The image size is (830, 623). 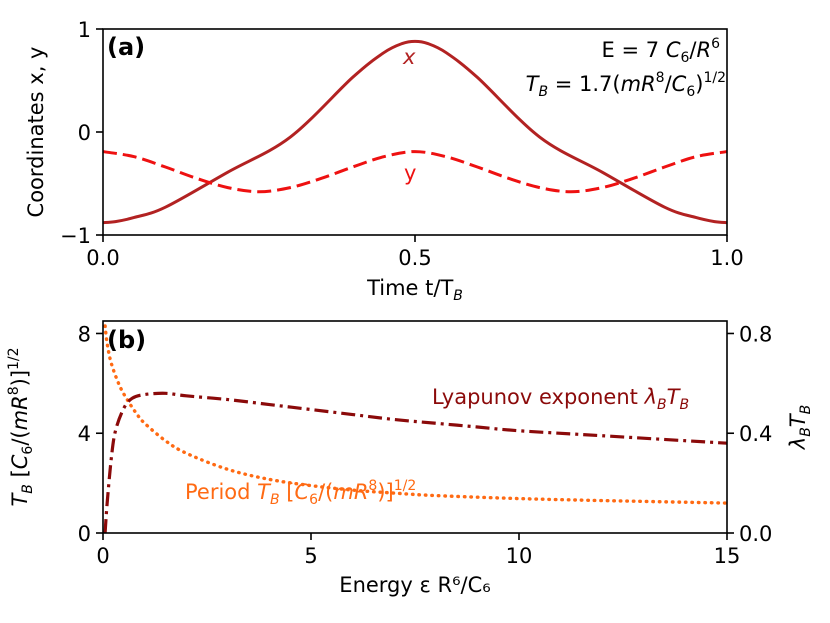 I want to click on left-y-tick-label: 4, so click(x=84, y=434).